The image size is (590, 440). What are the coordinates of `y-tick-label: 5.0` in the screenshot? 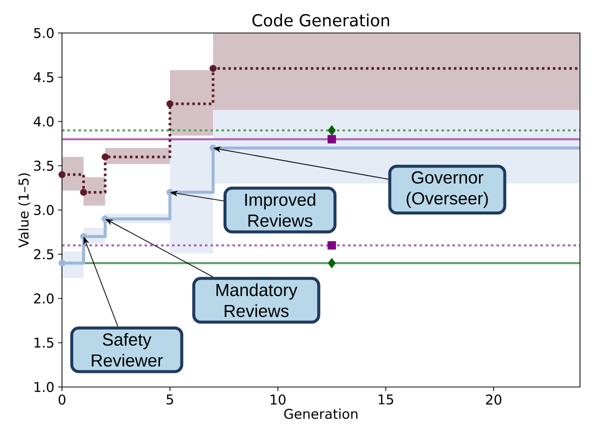 It's located at (44, 33).